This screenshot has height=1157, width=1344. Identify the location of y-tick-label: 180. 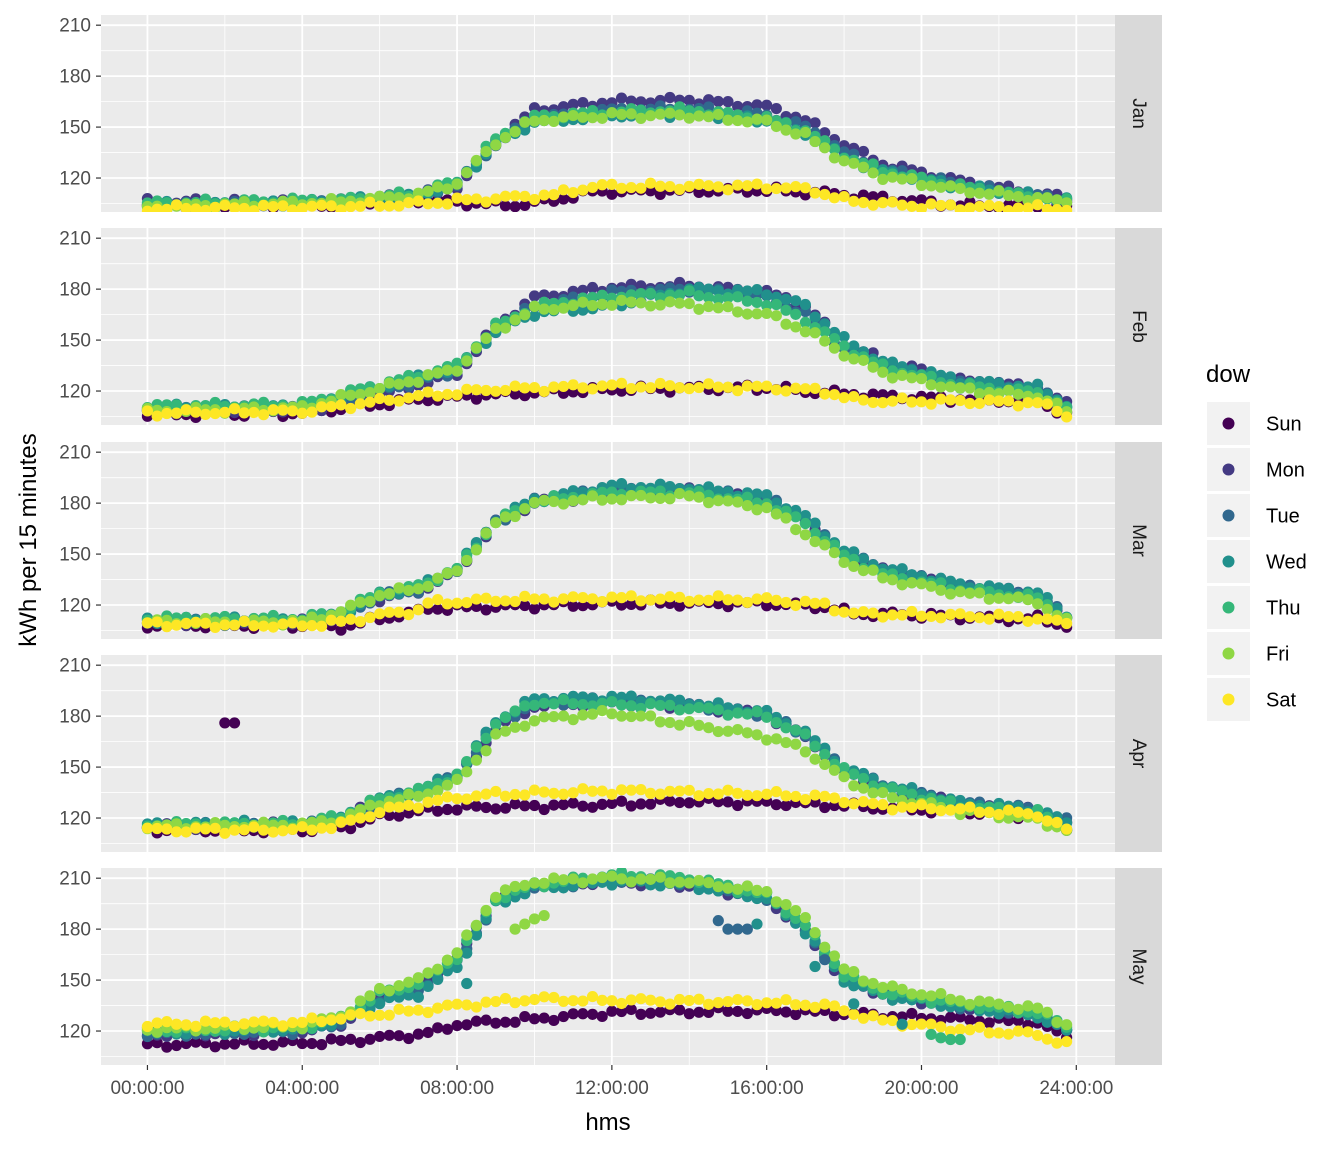
(75, 290).